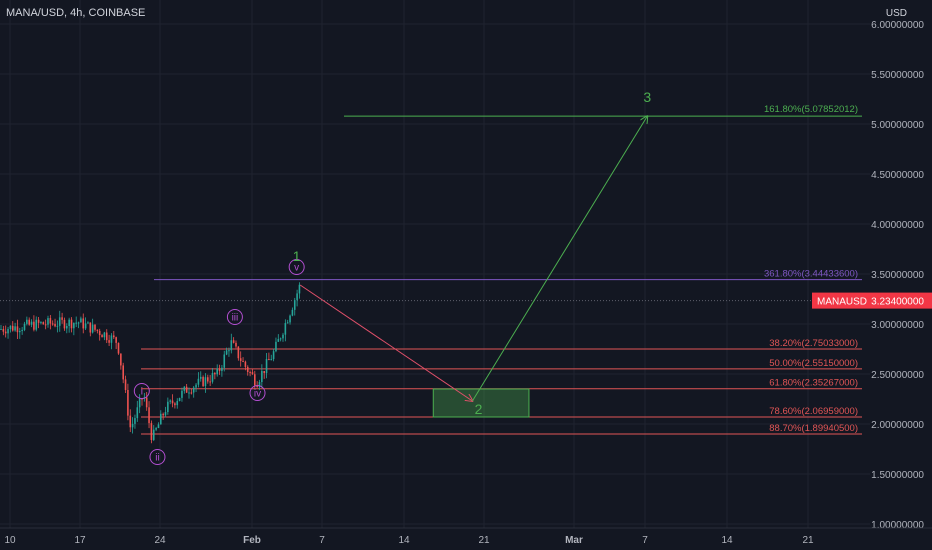 The height and width of the screenshot is (550, 932). Describe the element at coordinates (479, 409) in the screenshot. I see `wave-label-2: 2` at that location.